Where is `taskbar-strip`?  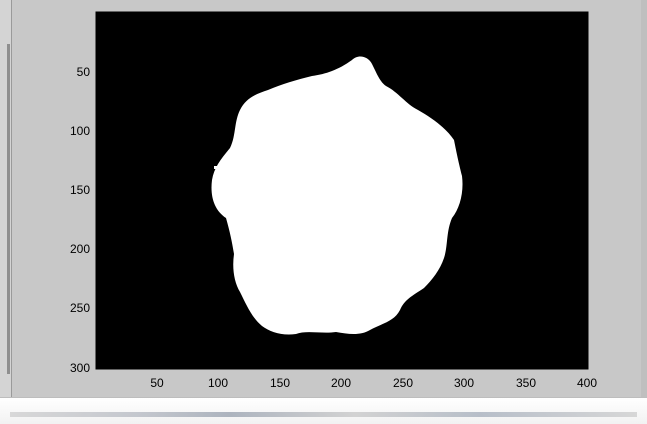 taskbar-strip is located at coordinates (323, 410).